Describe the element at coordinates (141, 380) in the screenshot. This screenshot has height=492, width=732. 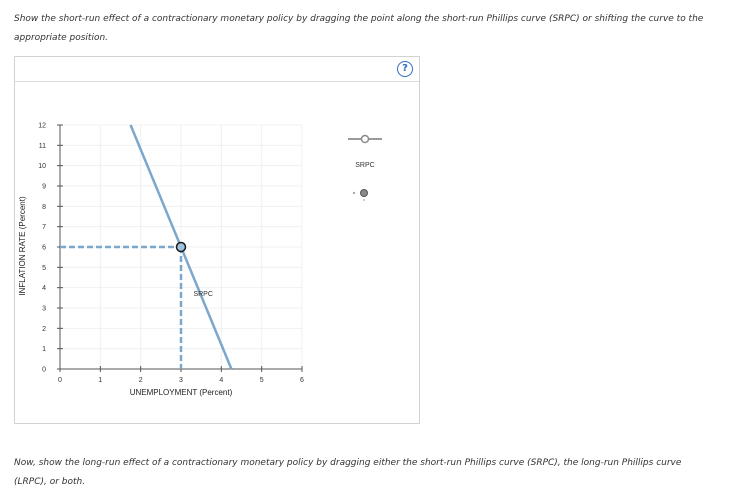
I see `x-tick-label: 2` at that location.